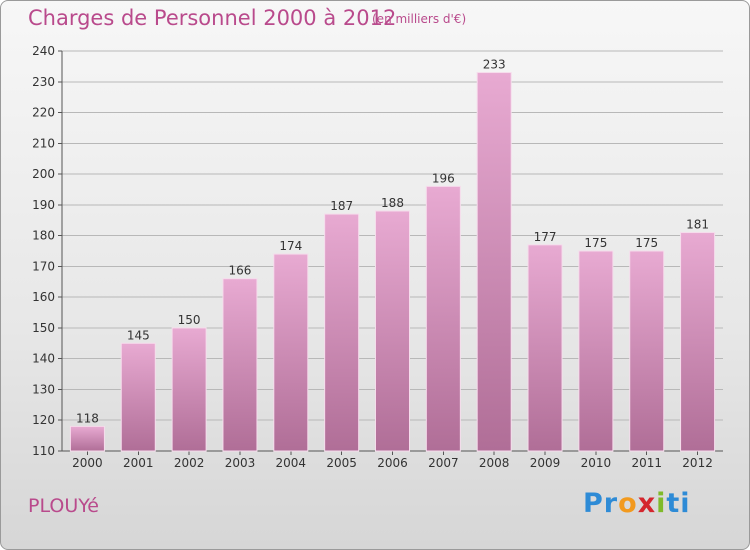  I want to click on y-tick-label: 150, so click(43, 328).